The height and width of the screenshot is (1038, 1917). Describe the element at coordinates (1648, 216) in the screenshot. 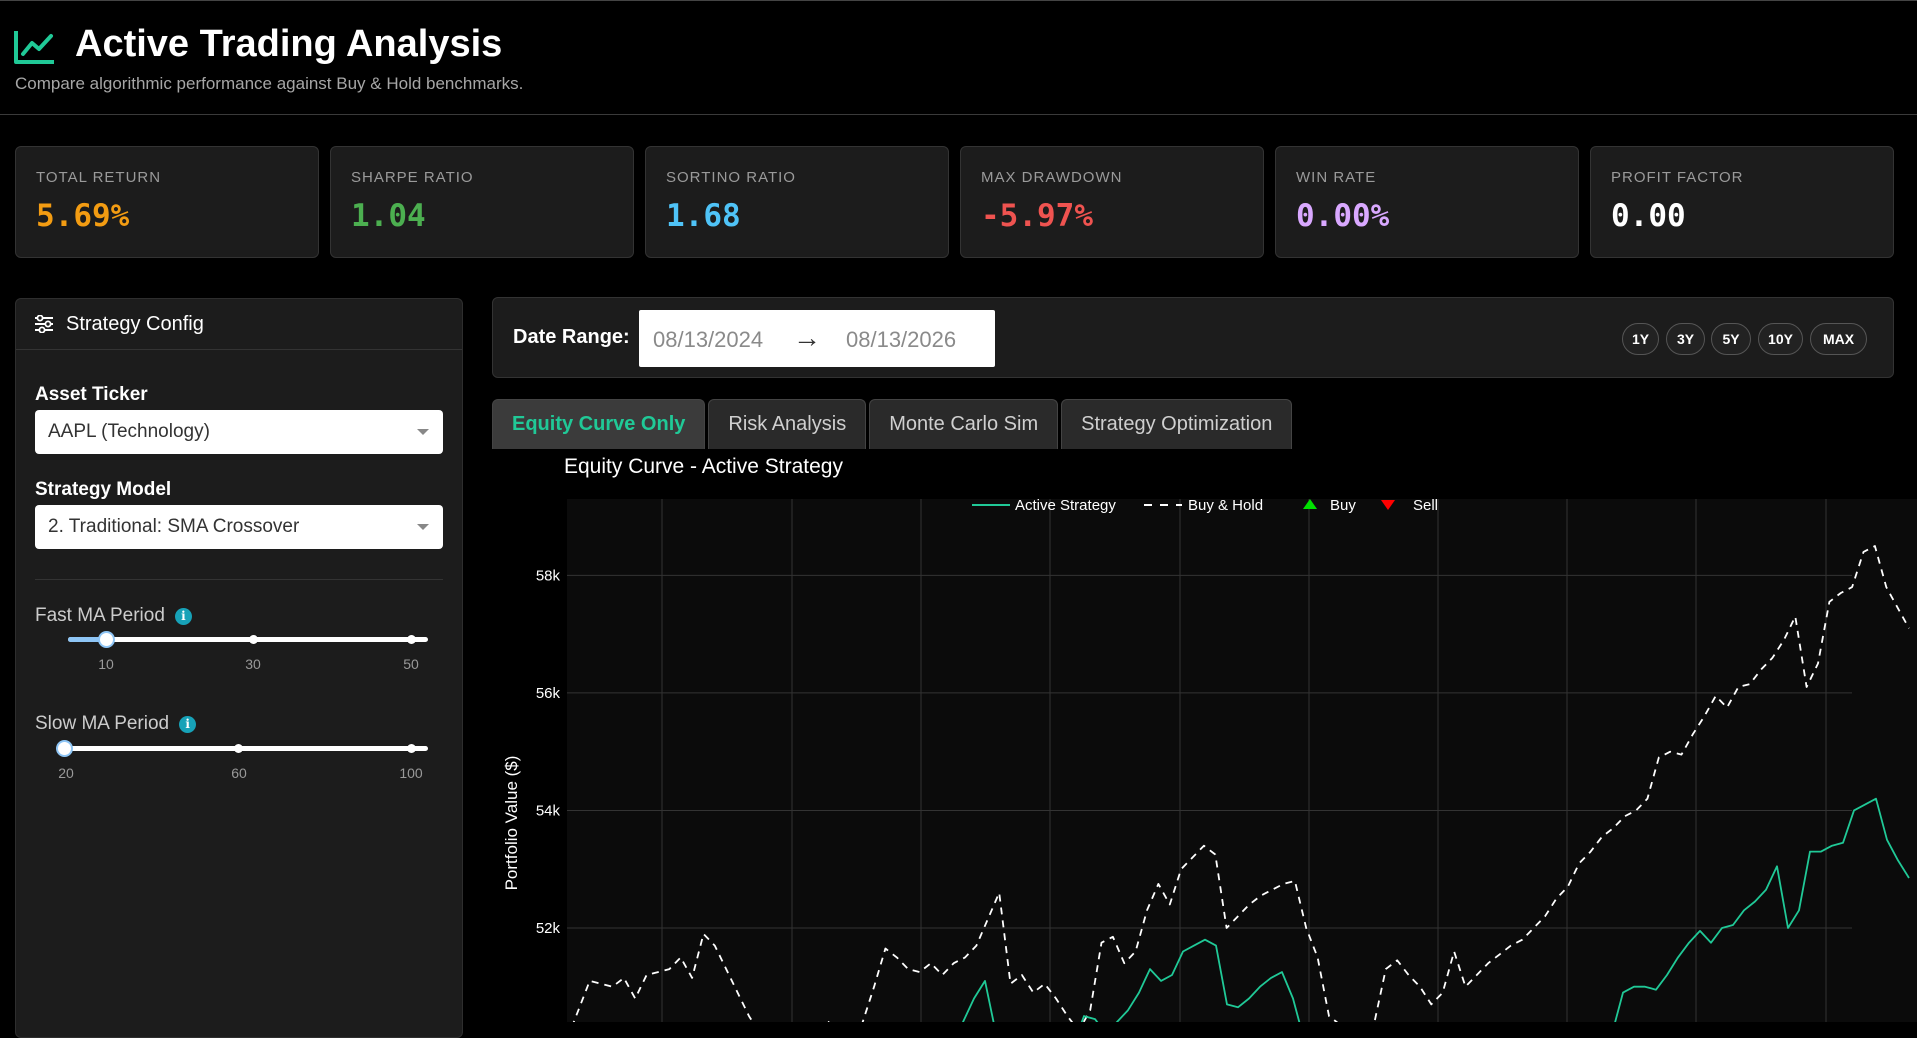

I see `metric-value: 0.00` at that location.